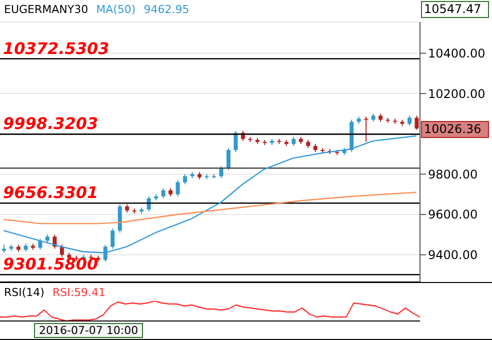  Describe the element at coordinates (457, 93) in the screenshot. I see `y-tick-label: 10200.00` at that location.